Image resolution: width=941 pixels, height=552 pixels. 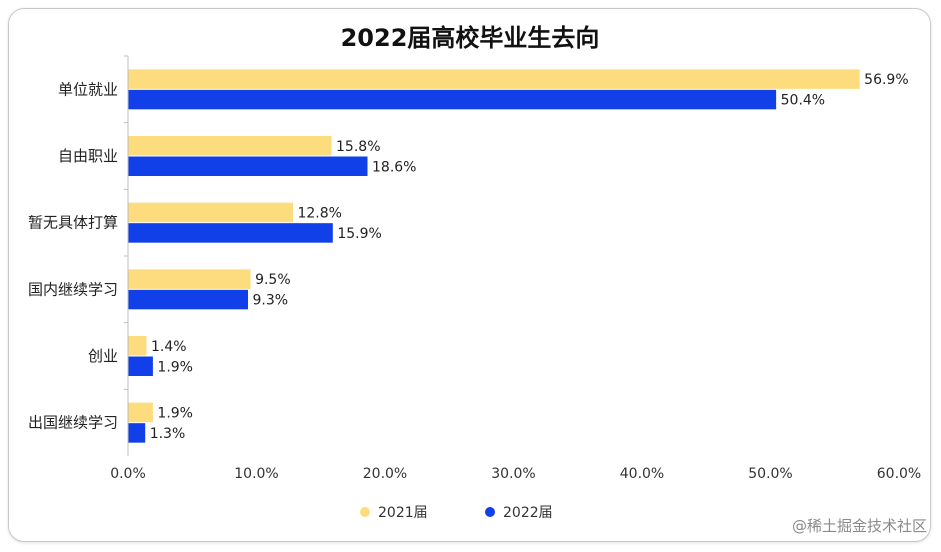 What do you see at coordinates (385, 474) in the screenshot?
I see `x-tick-label: 20.0%` at bounding box center [385, 474].